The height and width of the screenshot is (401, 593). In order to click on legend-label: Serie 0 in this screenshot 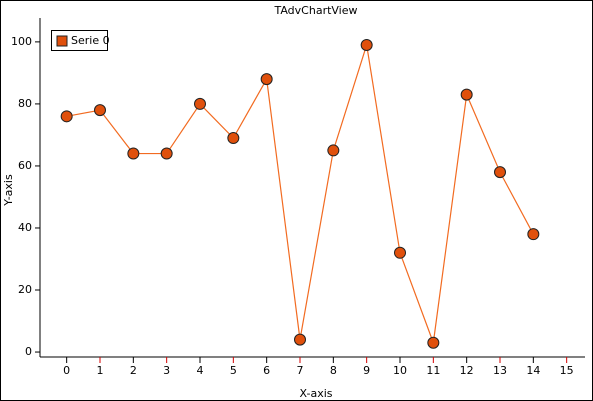, I will do `click(90, 40)`.